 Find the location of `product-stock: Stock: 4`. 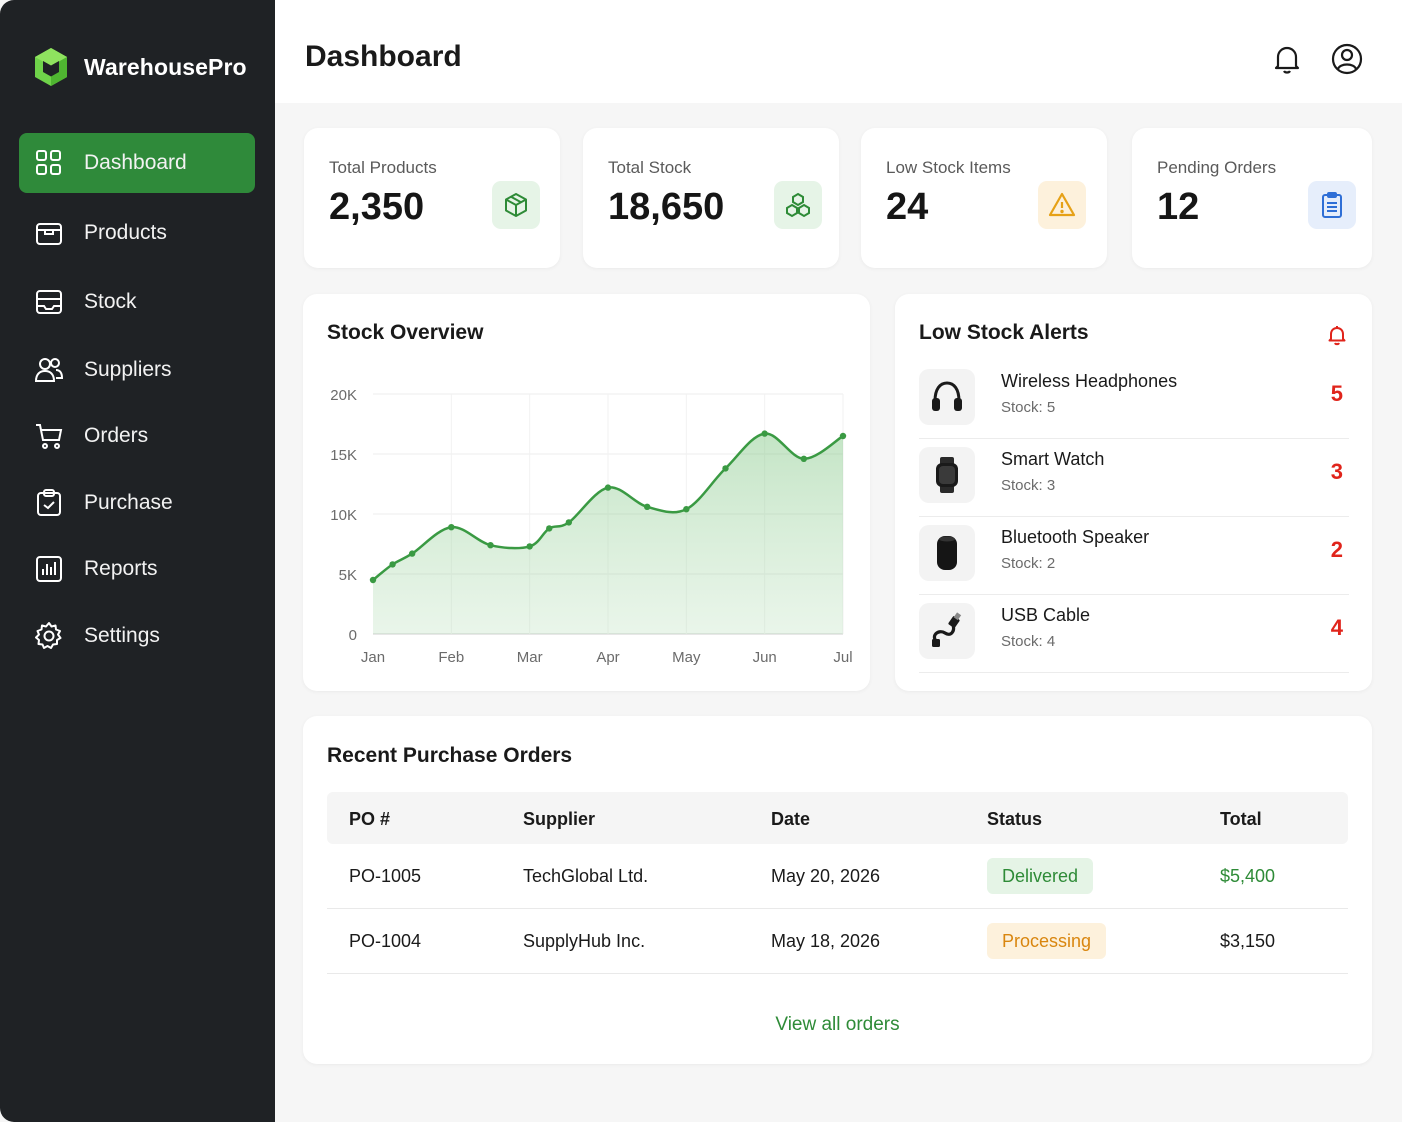

product-stock: Stock: 4 is located at coordinates (1028, 641).